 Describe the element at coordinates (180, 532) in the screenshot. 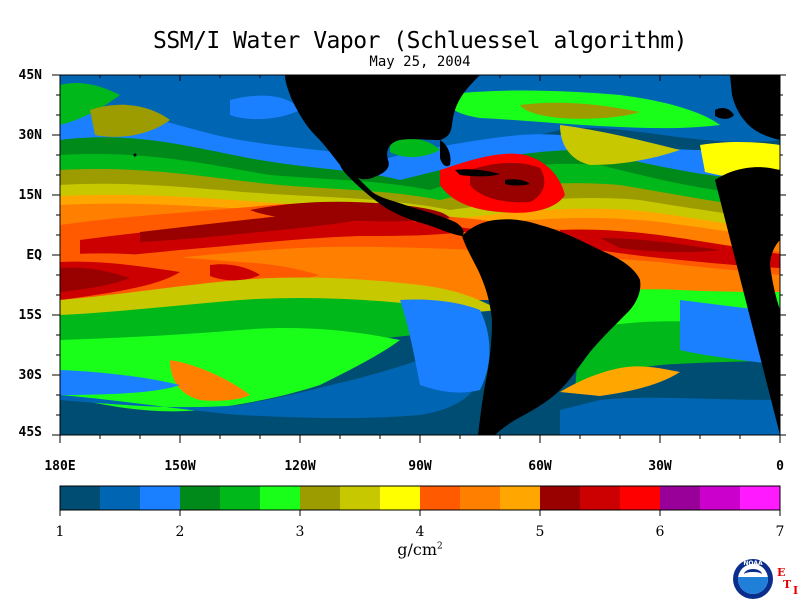

I see `colorbar-tick-2: 2` at that location.